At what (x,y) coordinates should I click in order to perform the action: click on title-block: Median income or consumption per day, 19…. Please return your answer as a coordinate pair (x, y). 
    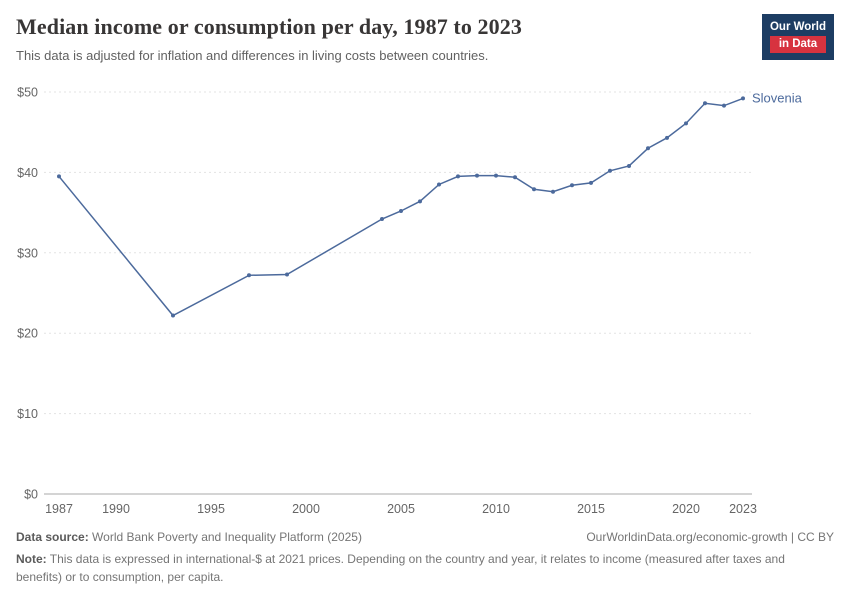
    Looking at the image, I should click on (269, 38).